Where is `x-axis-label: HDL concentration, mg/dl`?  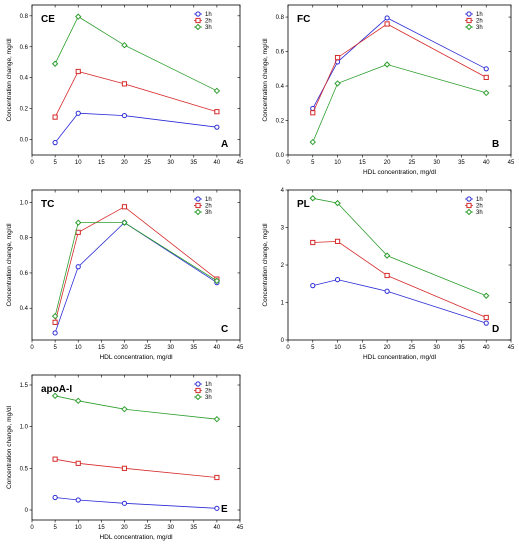
x-axis-label: HDL concentration, mg/dl is located at coordinates (136, 537).